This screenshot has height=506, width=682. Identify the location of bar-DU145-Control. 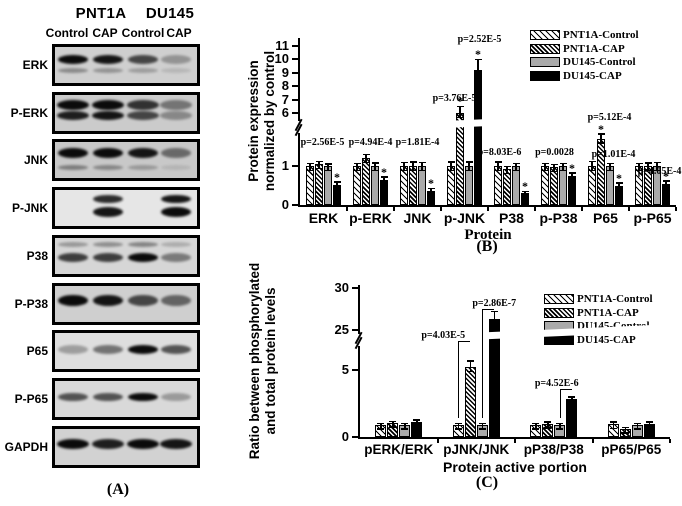
(375, 185).